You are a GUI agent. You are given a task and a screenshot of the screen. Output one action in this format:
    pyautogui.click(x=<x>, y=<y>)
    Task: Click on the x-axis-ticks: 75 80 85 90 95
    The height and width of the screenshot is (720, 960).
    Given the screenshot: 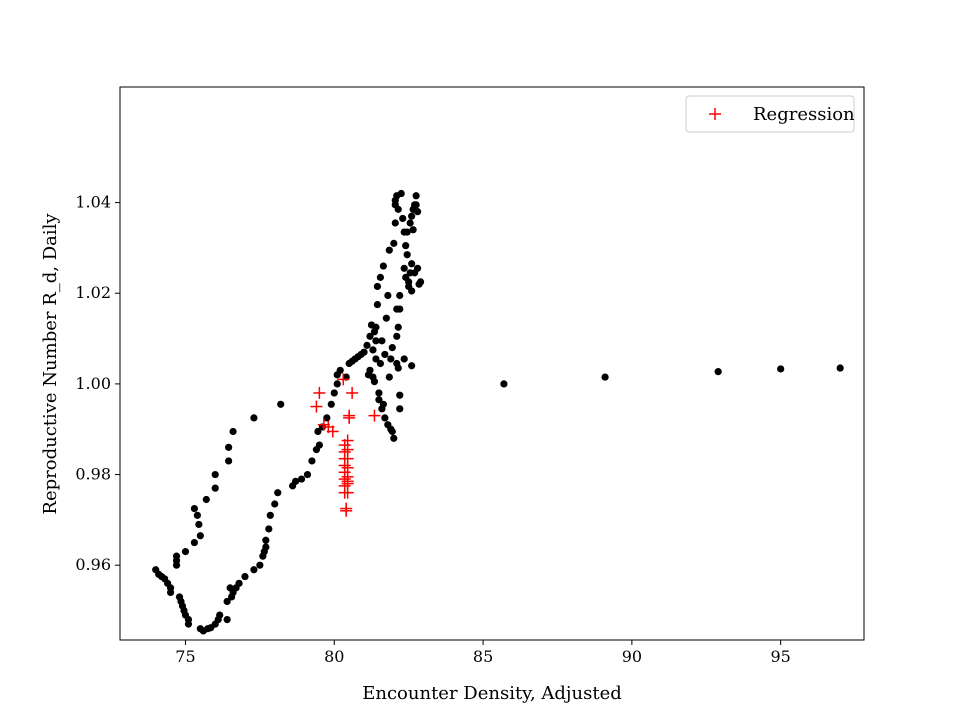 What is the action you would take?
    pyautogui.click(x=483, y=653)
    